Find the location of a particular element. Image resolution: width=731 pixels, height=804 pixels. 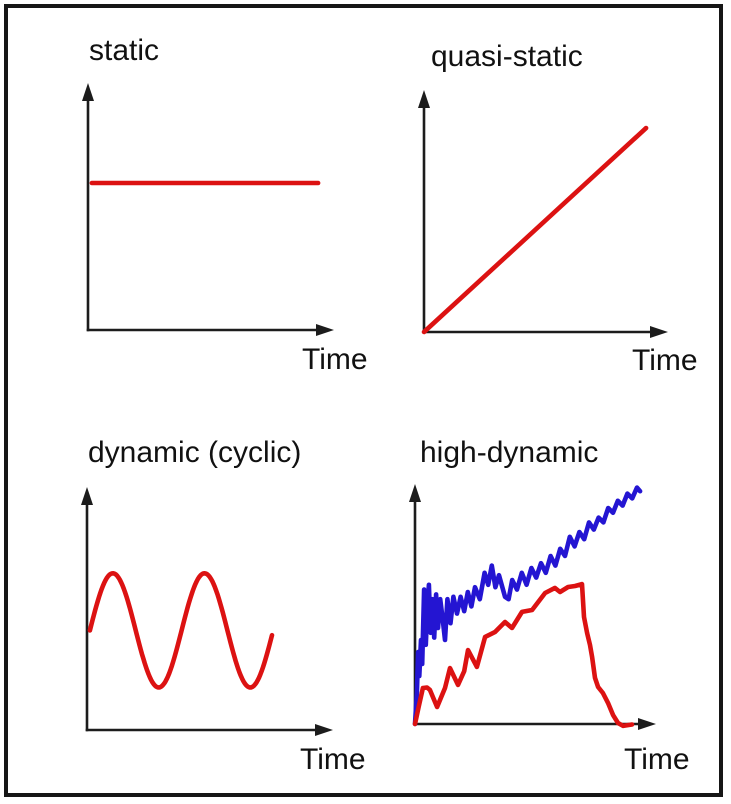

static-plot is located at coordinates (208, 209).